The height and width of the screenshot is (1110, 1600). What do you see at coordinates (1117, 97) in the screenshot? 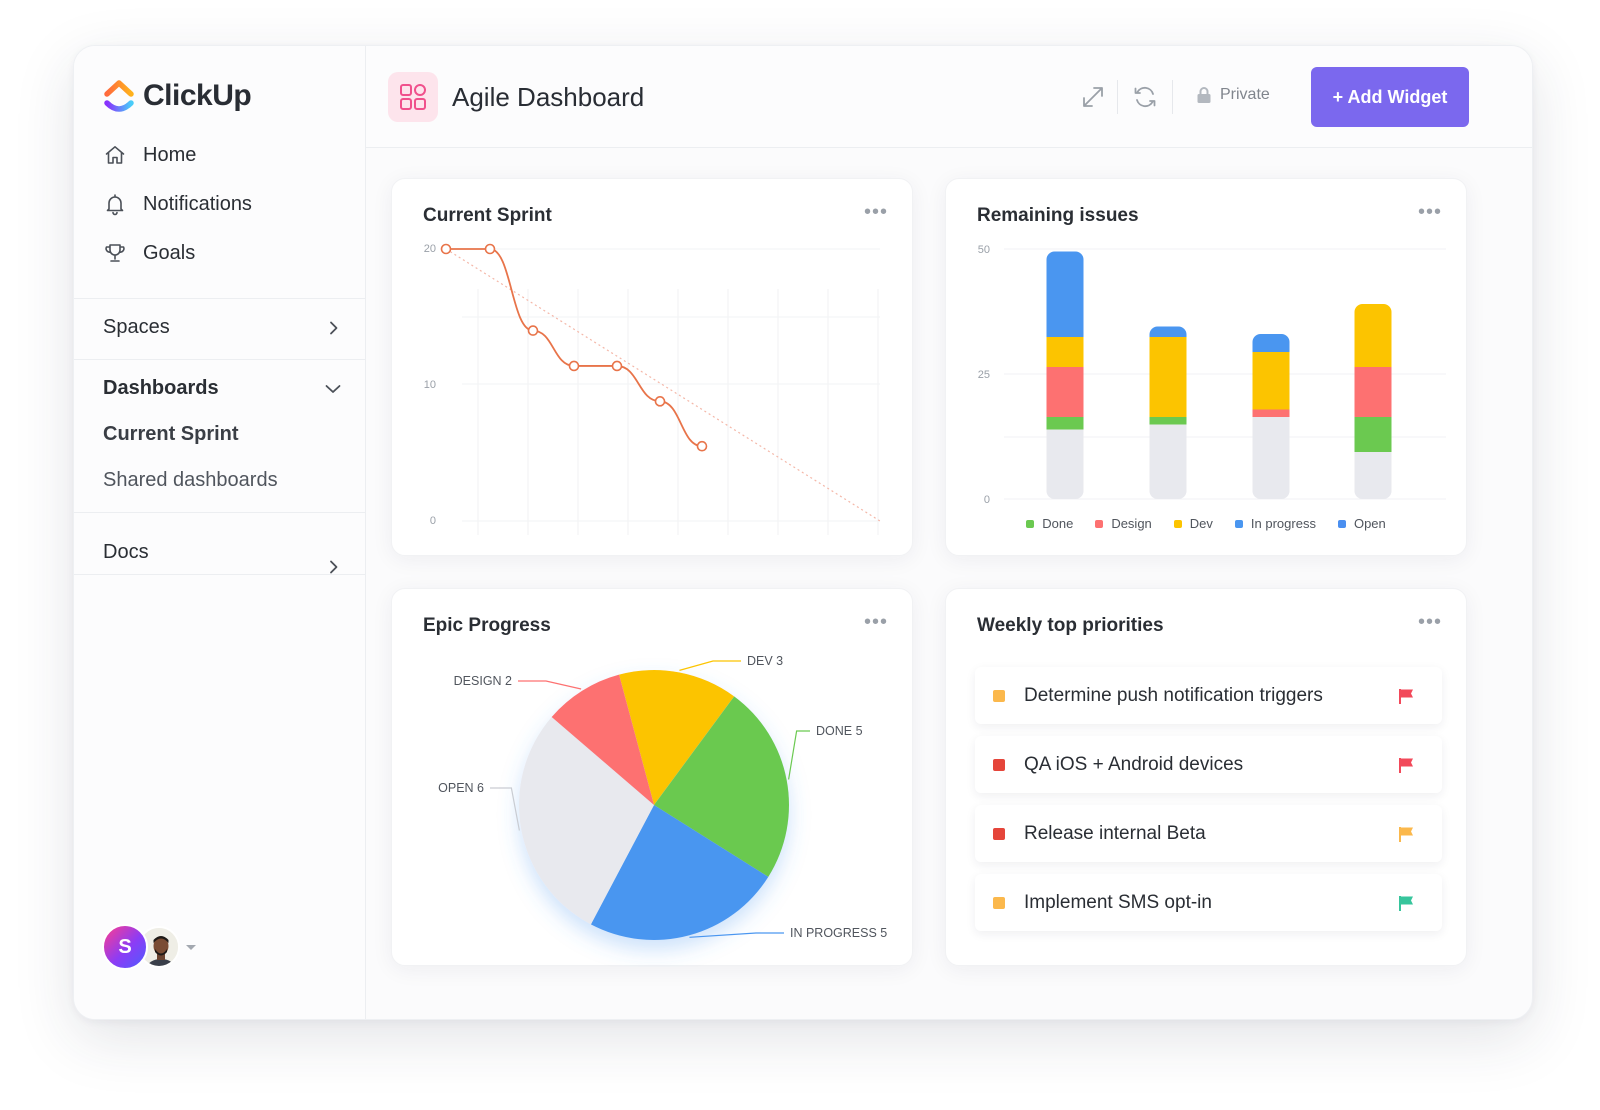
I see `header-divider` at bounding box center [1117, 97].